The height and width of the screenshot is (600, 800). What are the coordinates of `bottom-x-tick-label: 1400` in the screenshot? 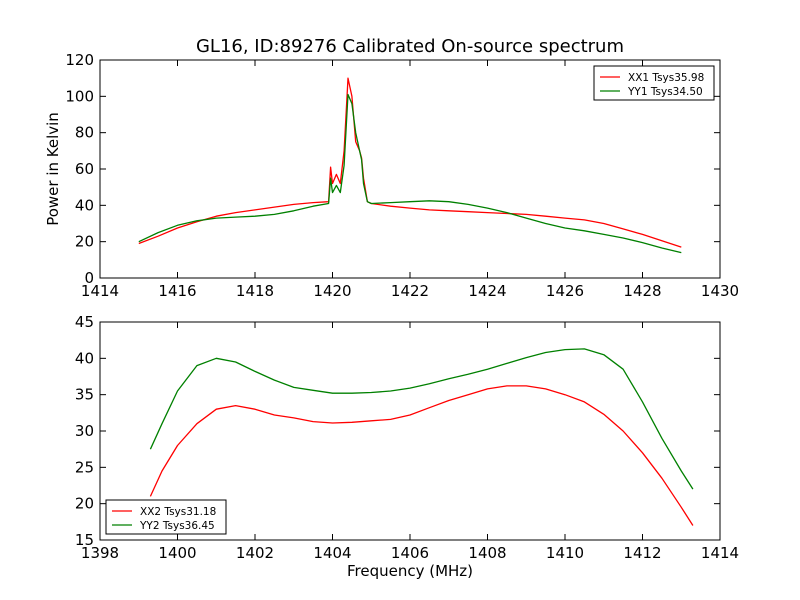 It's located at (177, 553).